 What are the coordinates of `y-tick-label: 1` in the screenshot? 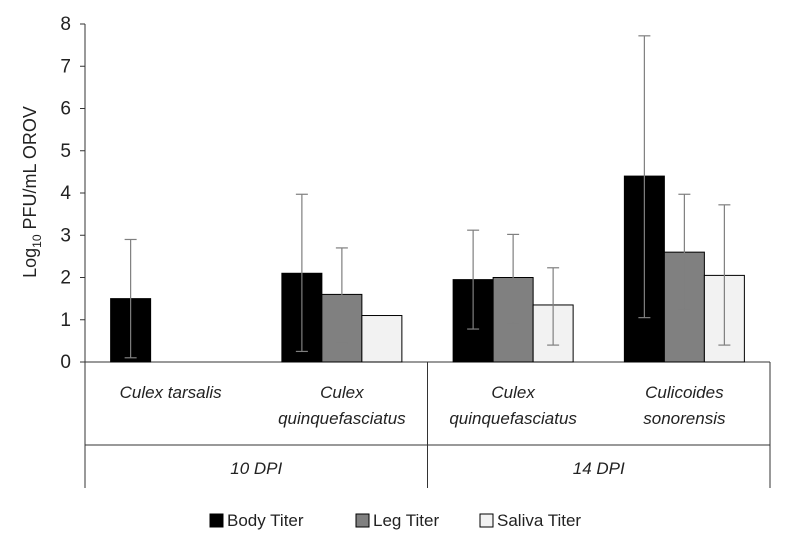 It's located at (65, 320).